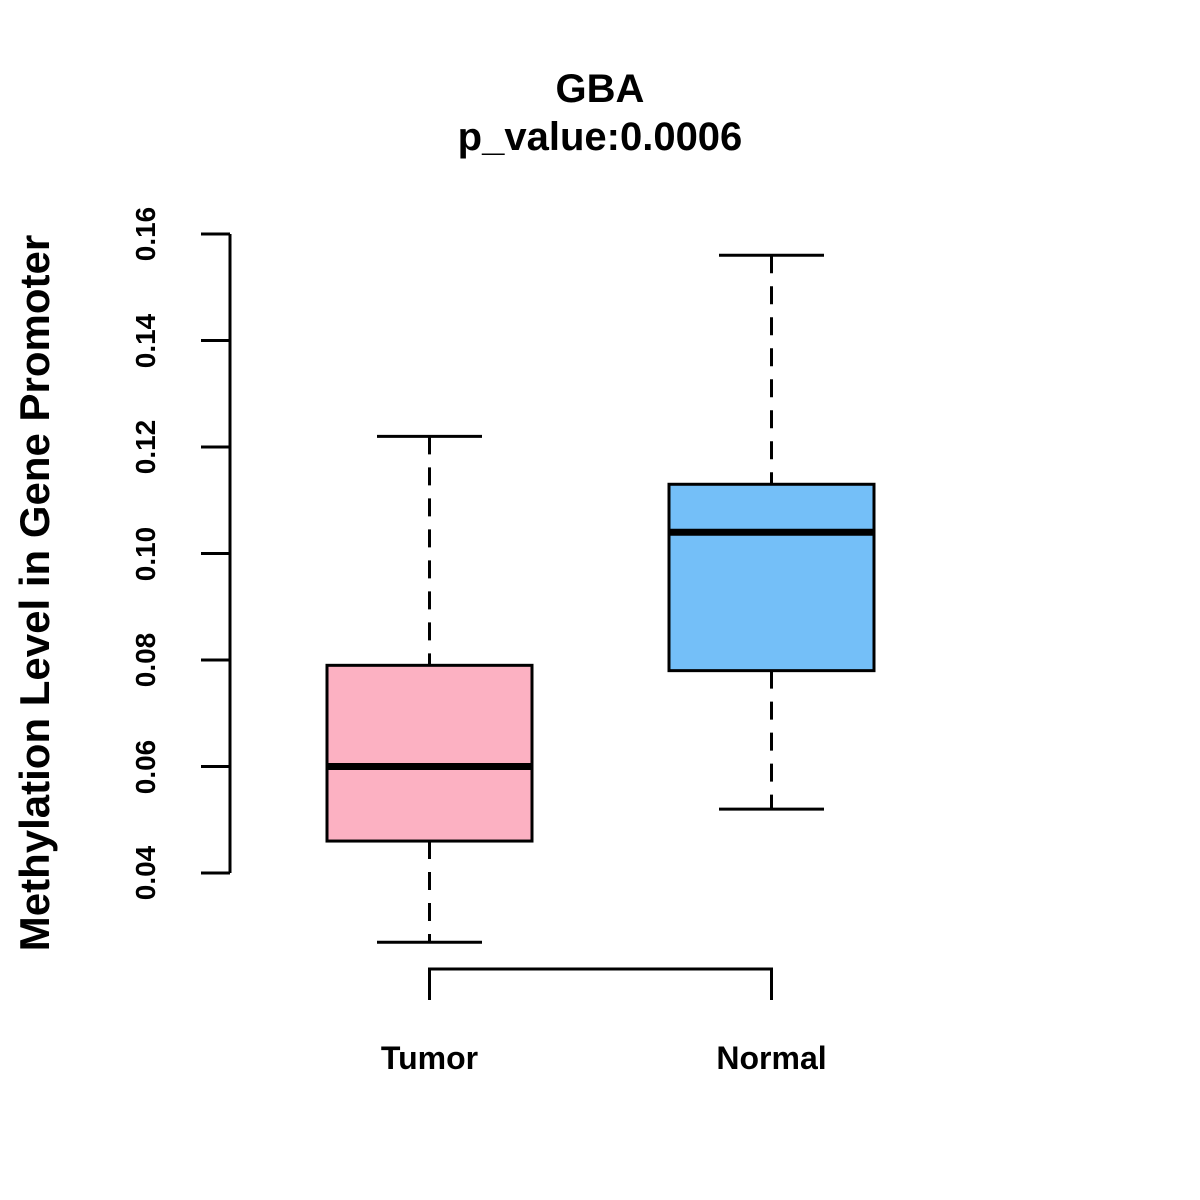 This screenshot has width=1200, height=1200. What do you see at coordinates (429, 753) in the screenshot?
I see `tumor-box` at bounding box center [429, 753].